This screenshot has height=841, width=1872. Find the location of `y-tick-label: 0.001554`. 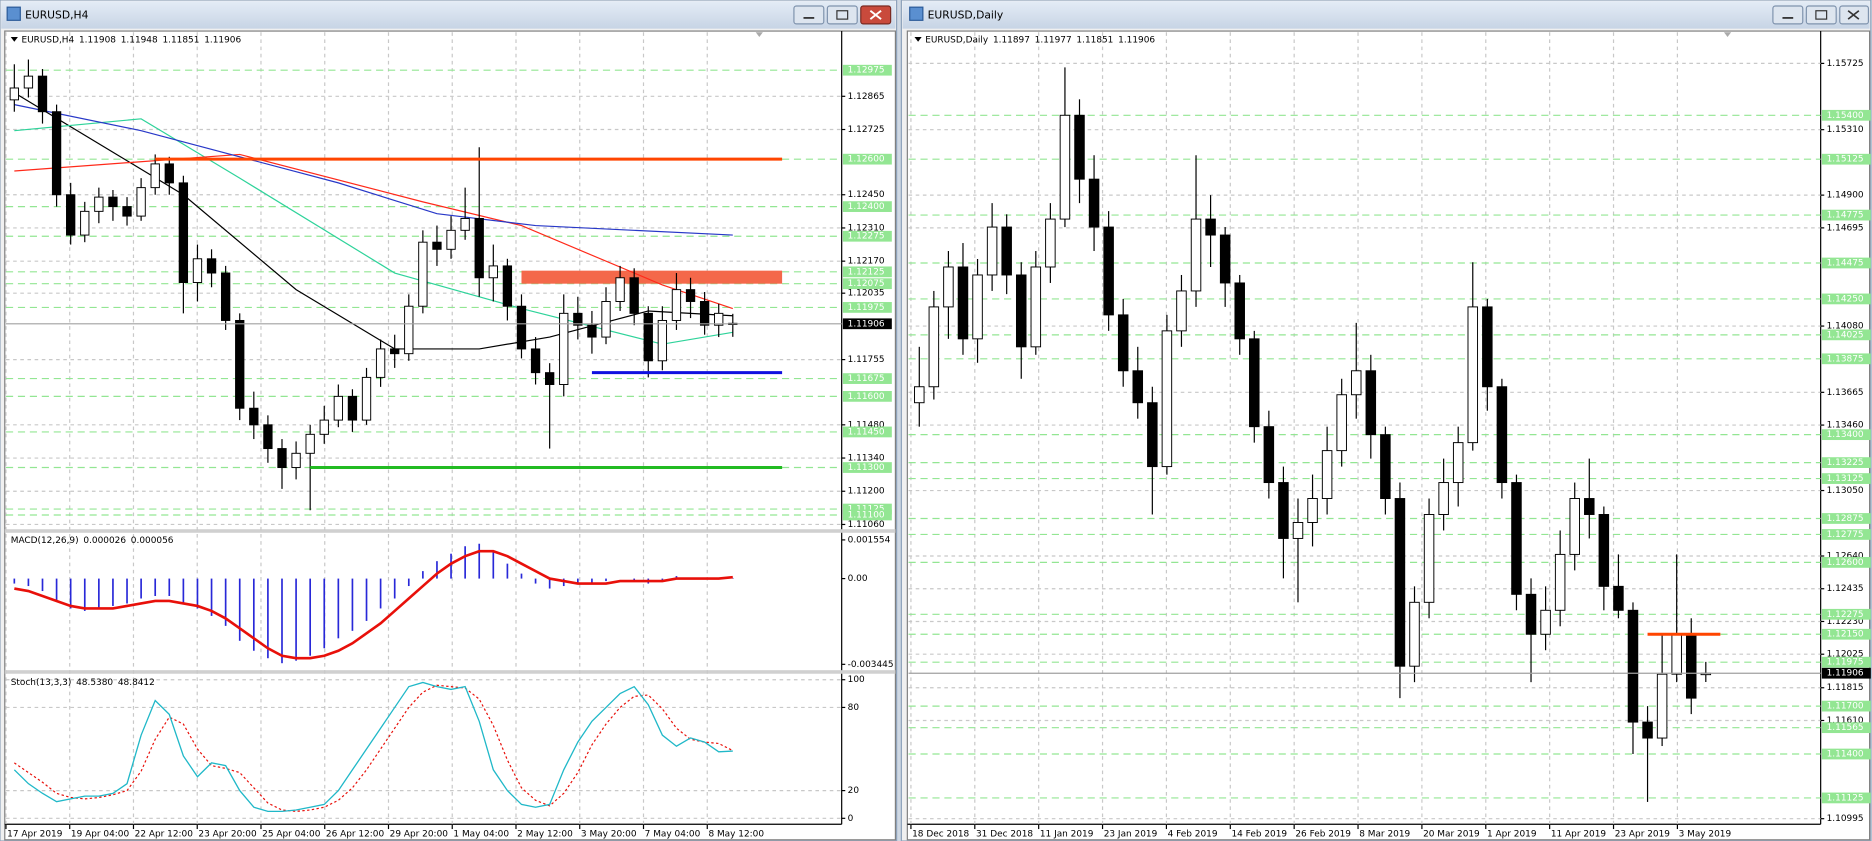

y-tick-label: 0.001554 is located at coordinates (869, 540).